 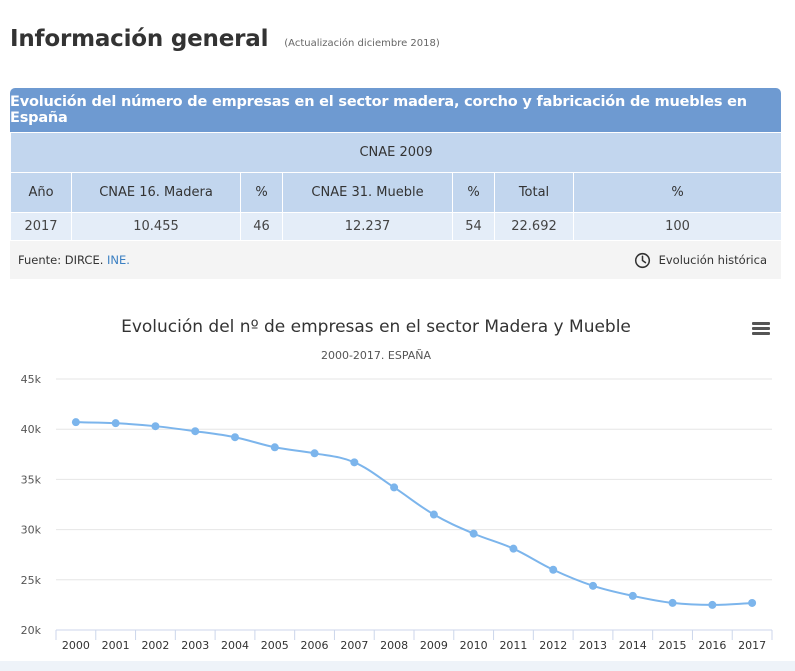 What do you see at coordinates (473, 192) in the screenshot?
I see `col-header-mueble-pct: %` at bounding box center [473, 192].